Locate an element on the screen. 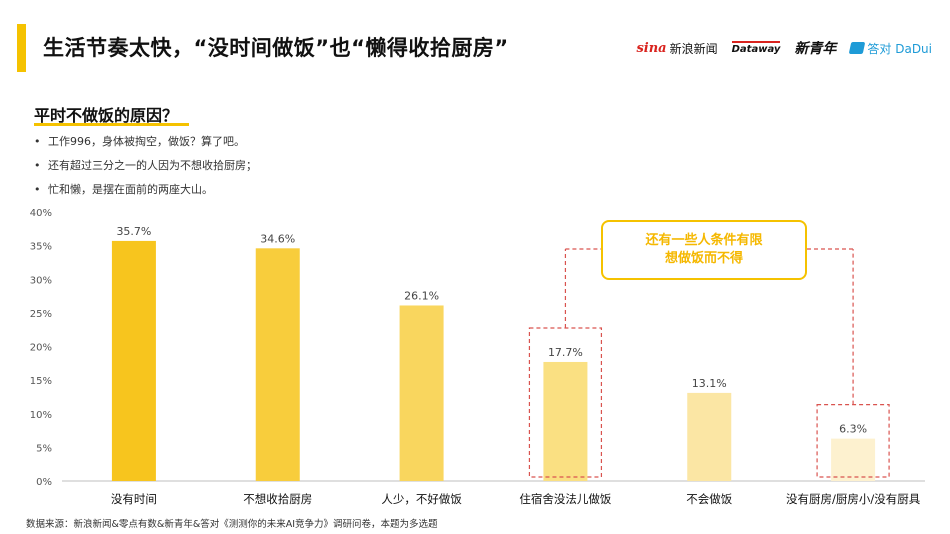  bullet-text: 忙和懒，是摆在面前的两座大山。 is located at coordinates (130, 189).